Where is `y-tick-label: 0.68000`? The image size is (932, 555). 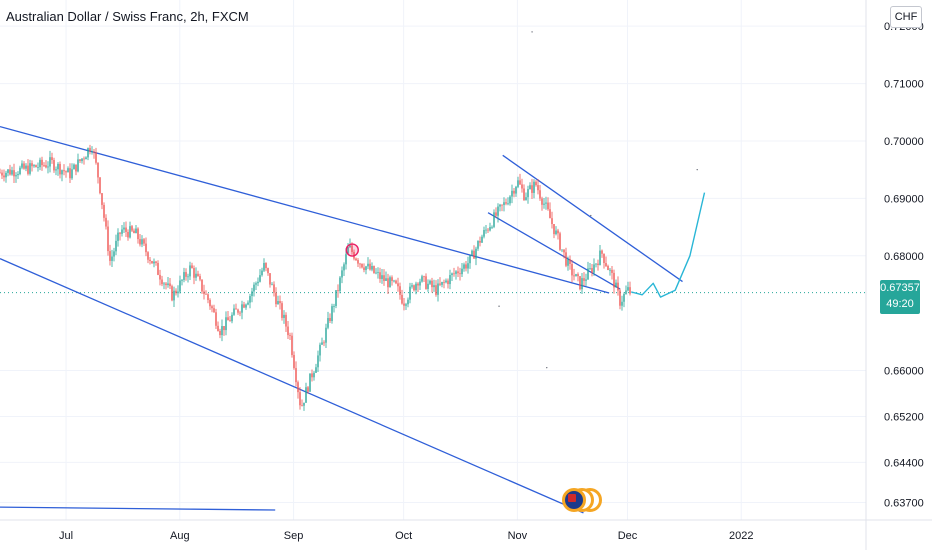 y-tick-label: 0.68000 is located at coordinates (904, 257).